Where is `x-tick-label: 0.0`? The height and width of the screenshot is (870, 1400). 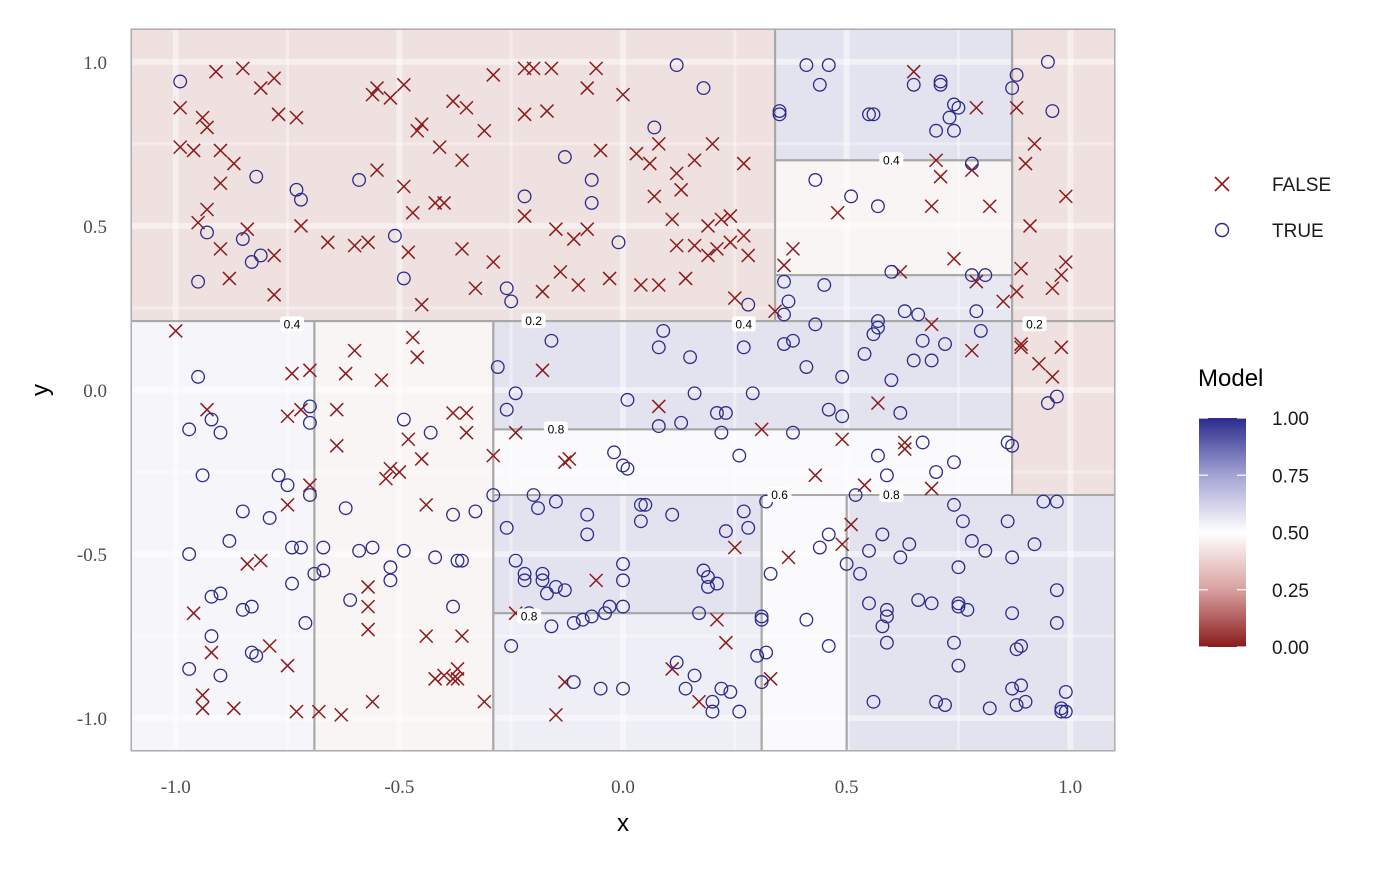 x-tick-label: 0.0 is located at coordinates (623, 787).